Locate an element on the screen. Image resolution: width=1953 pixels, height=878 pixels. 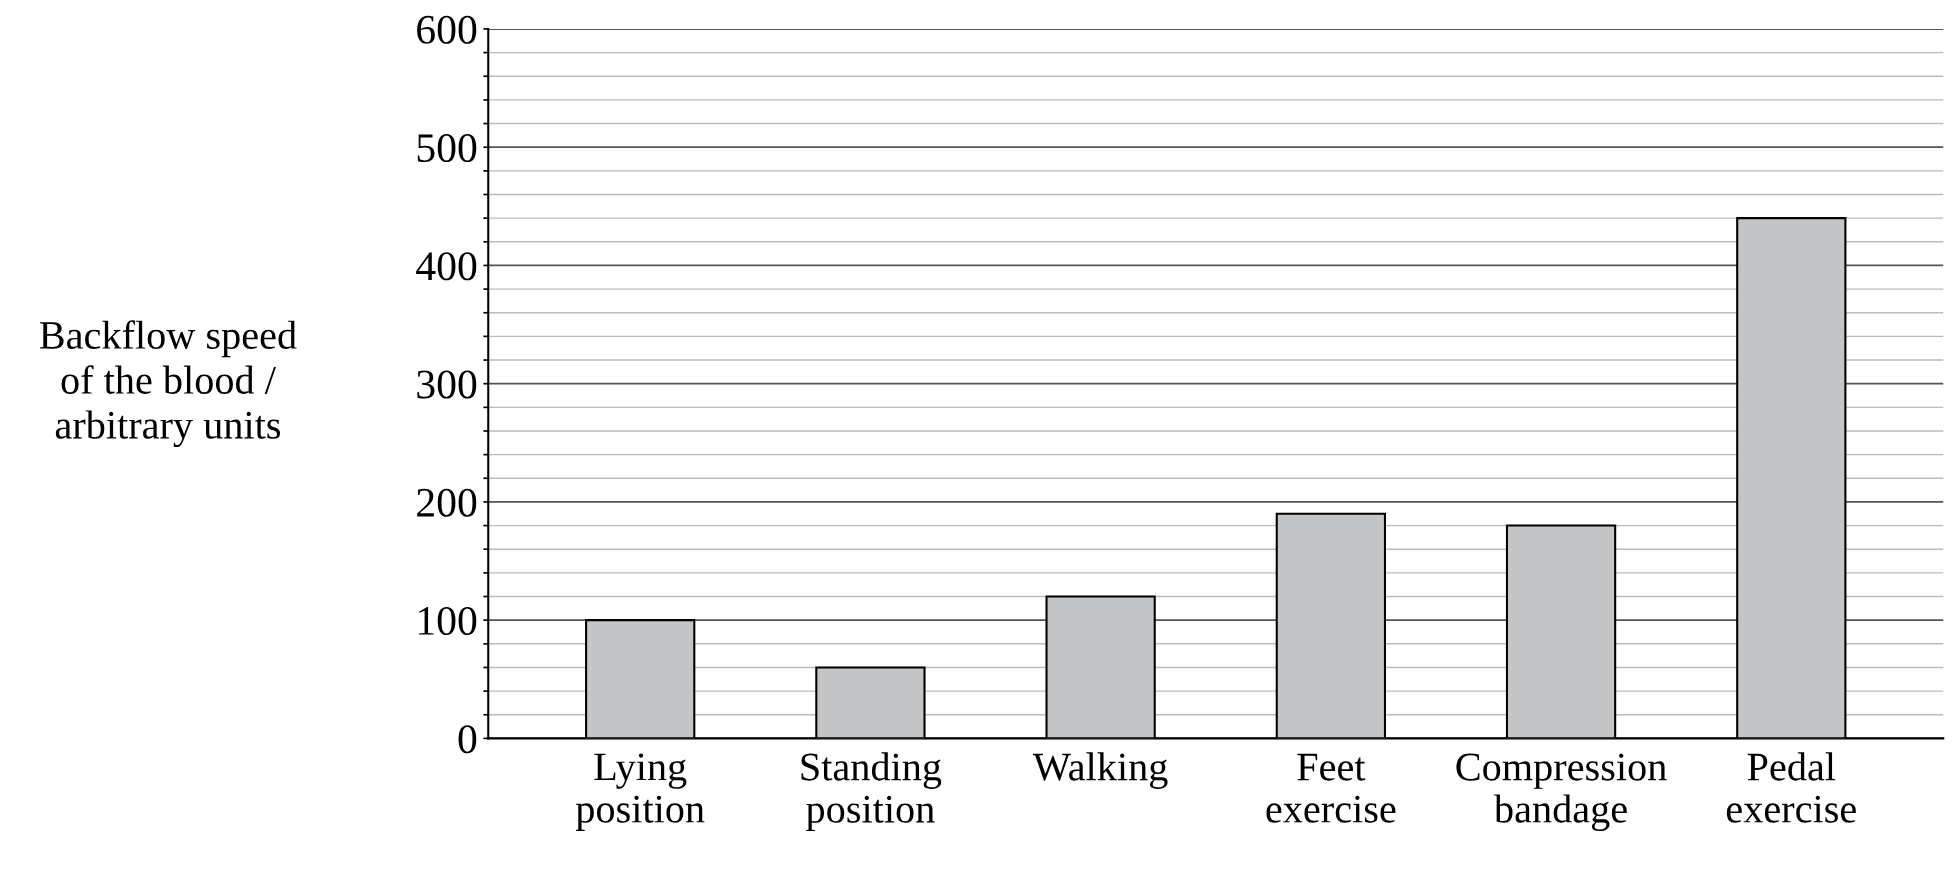
y-tick-label: 300 is located at coordinates (447, 384).